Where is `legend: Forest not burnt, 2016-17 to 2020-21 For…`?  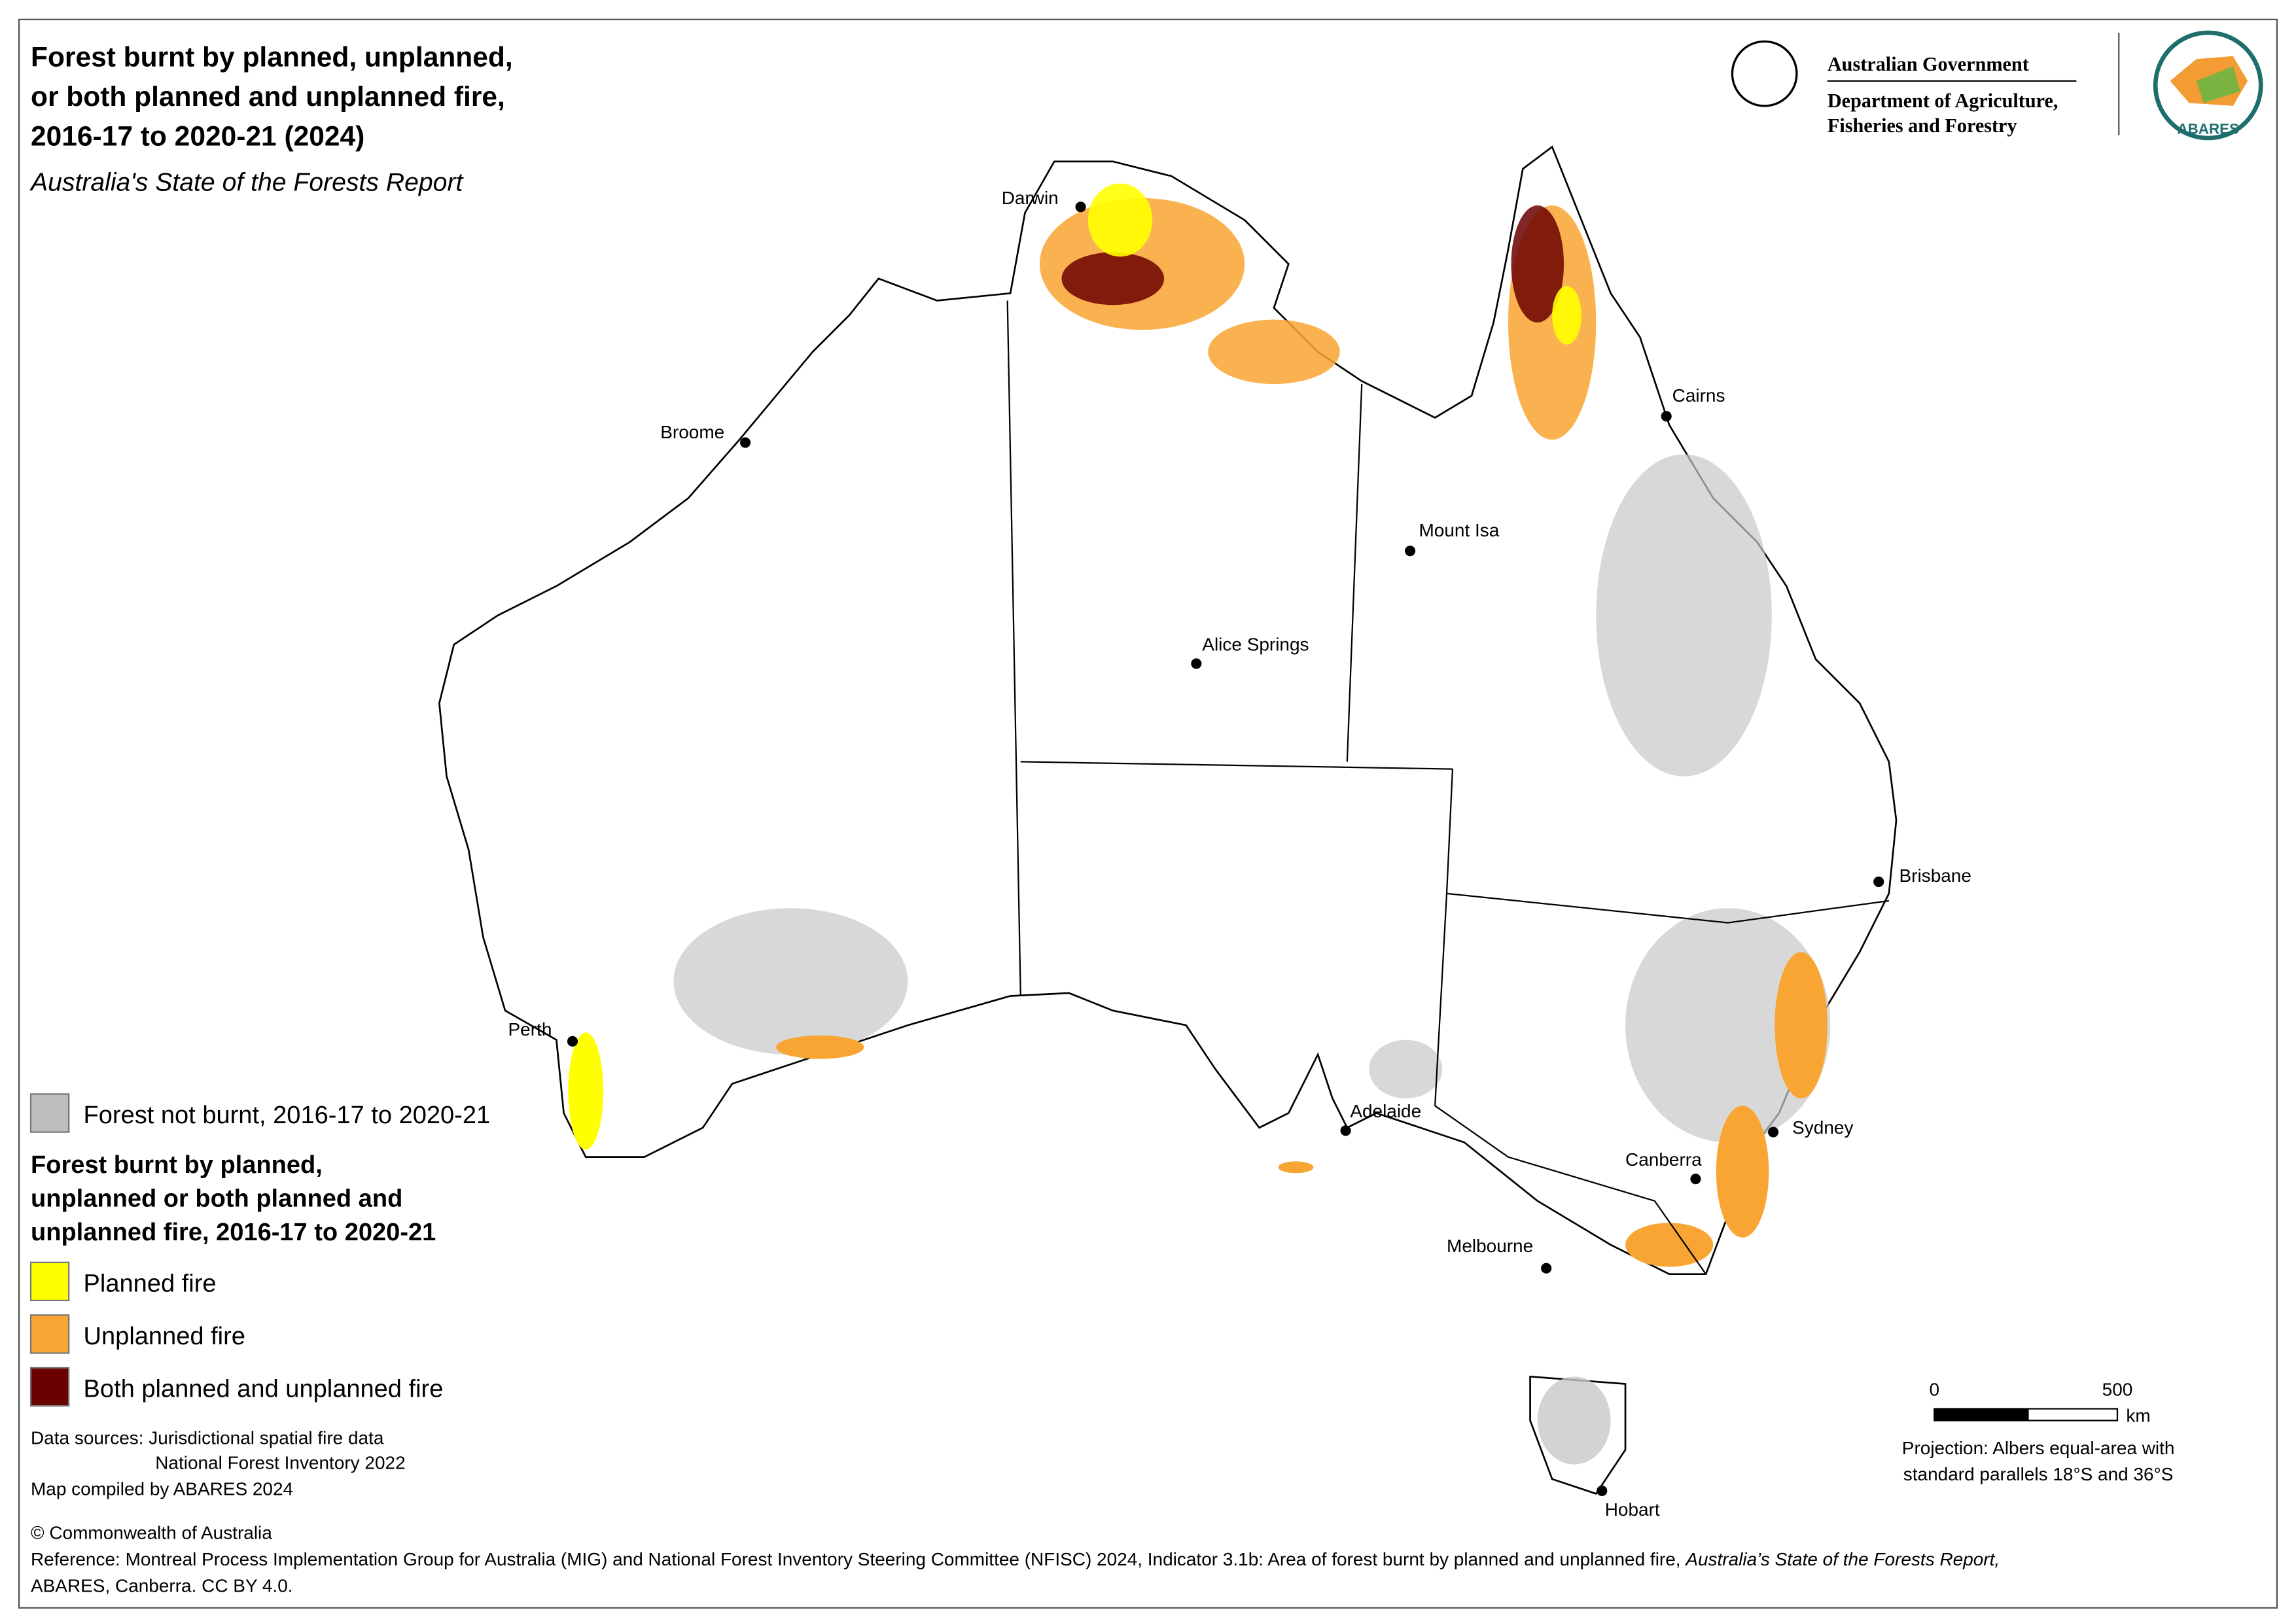 legend: Forest not burnt, 2016-17 to 2020-21 For… is located at coordinates (260, 1250).